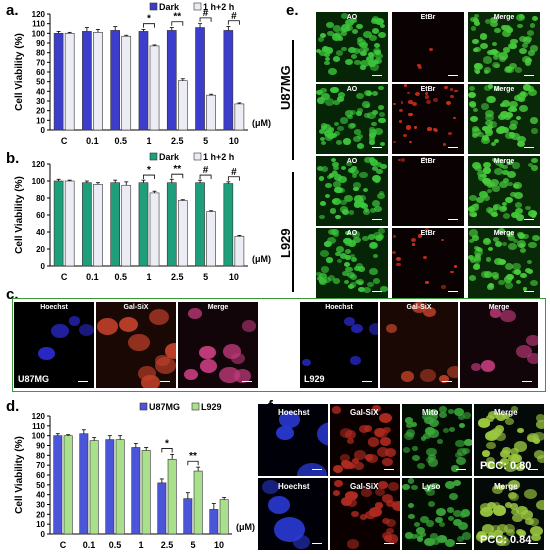 The height and width of the screenshot is (554, 550). What do you see at coordinates (285, 243) in the screenshot?
I see `l929-label: L929` at bounding box center [285, 243].